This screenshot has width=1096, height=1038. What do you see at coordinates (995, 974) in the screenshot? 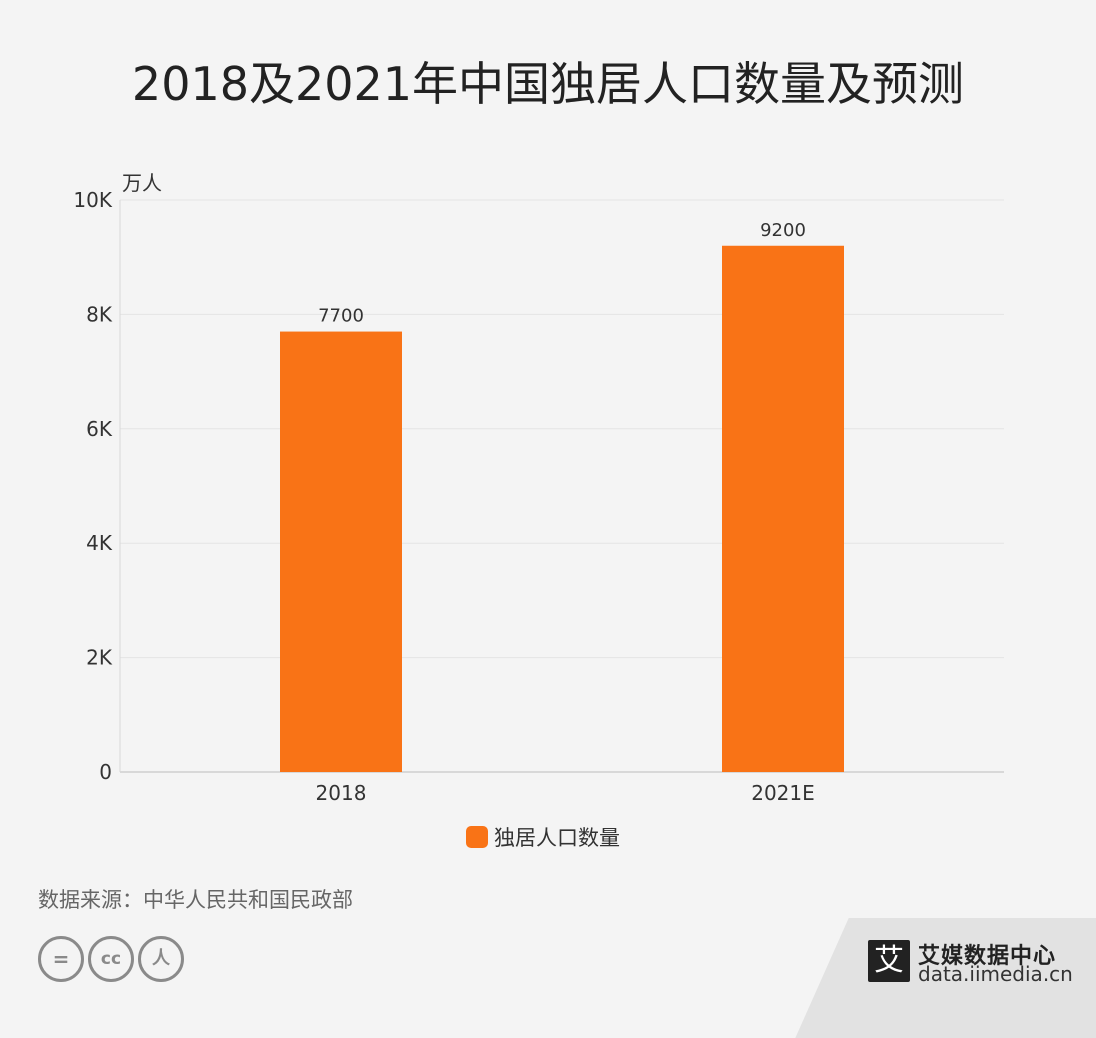
I see `brand-url: data.iimedia.cn` at bounding box center [995, 974].